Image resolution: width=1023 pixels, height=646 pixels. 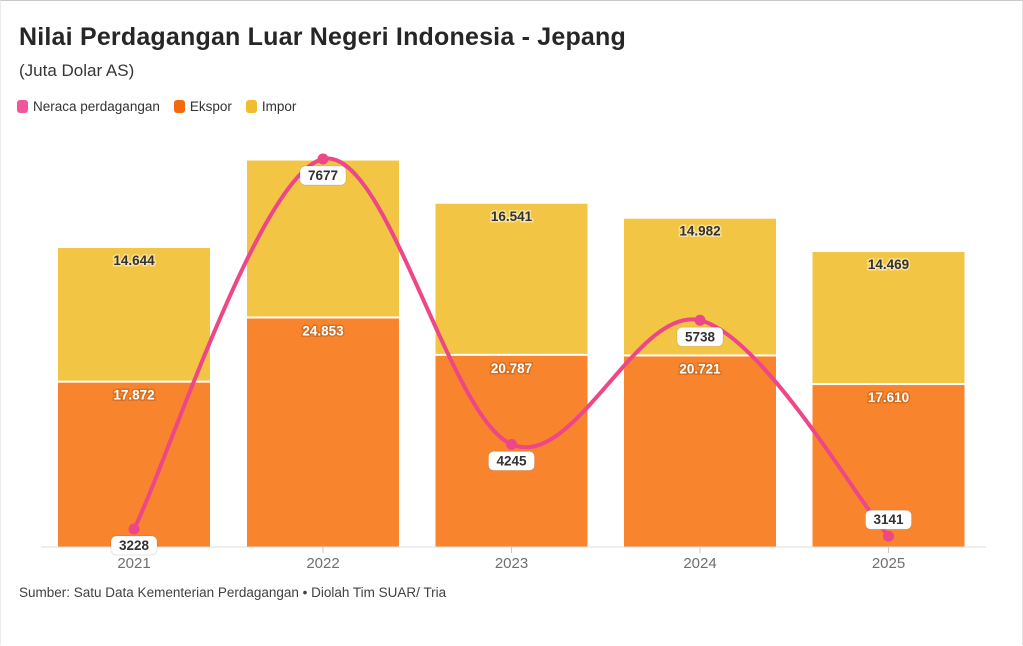 What do you see at coordinates (511, 563) in the screenshot?
I see `x-axis-label-2023: 2023` at bounding box center [511, 563].